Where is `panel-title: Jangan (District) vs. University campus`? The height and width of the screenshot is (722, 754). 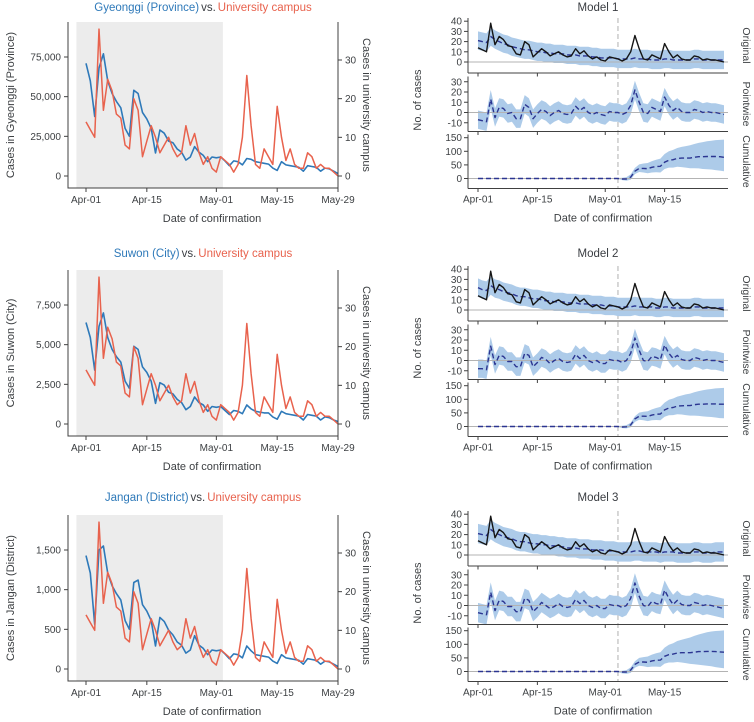 panel-title: Jangan (District) vs. University campus is located at coordinates (203, 498).